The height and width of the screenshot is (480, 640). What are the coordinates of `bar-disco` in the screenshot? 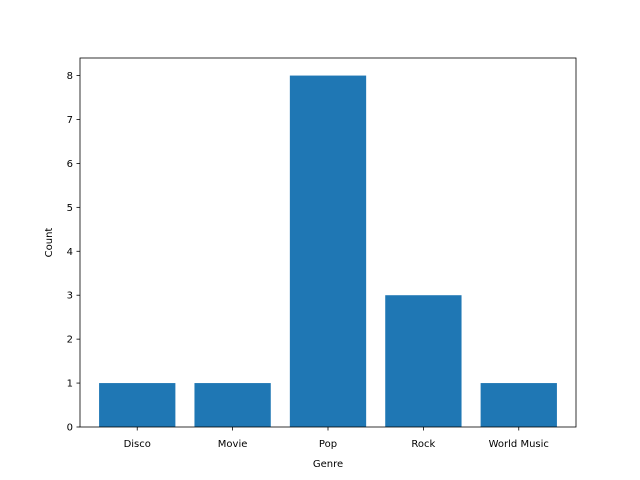 It's located at (137, 405).